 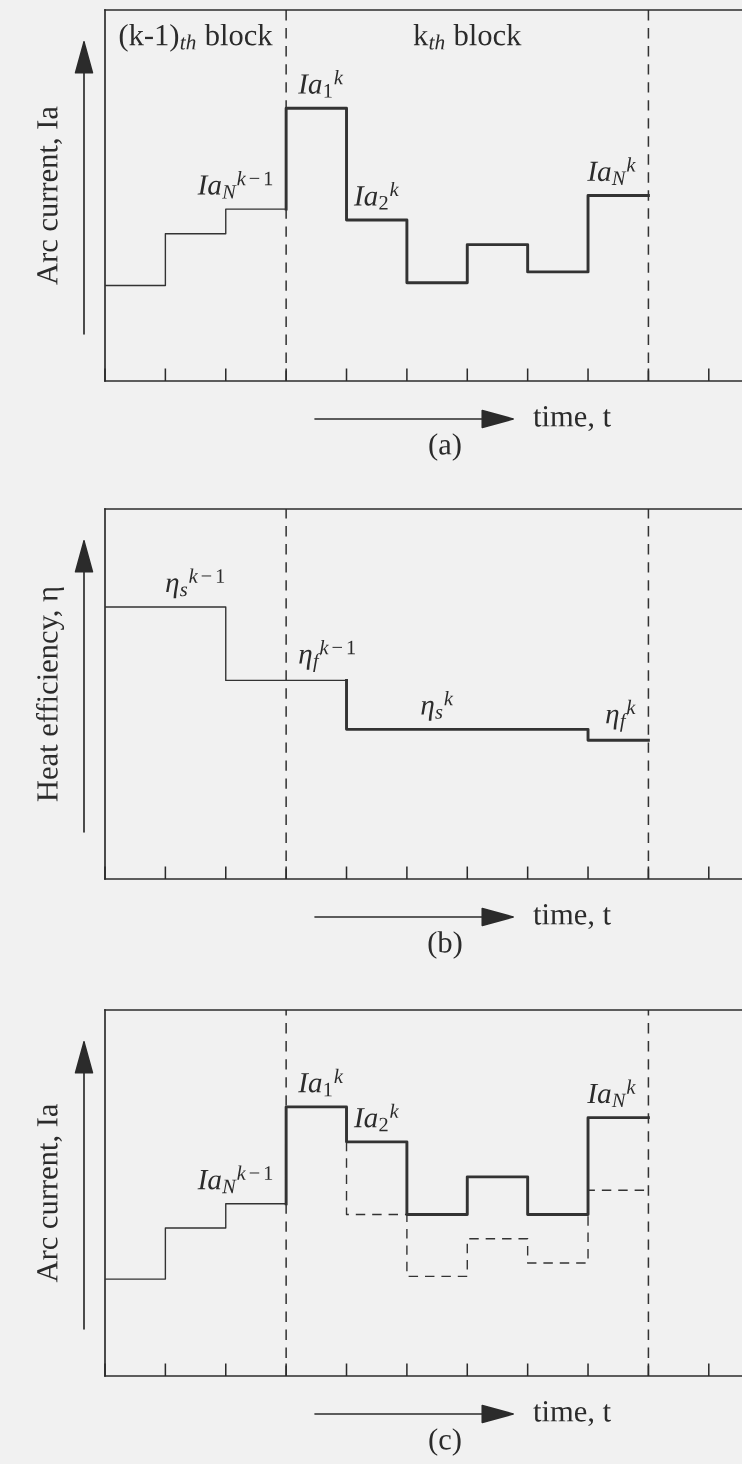 I want to click on text: k$_{th}$ block, so click(x=467, y=36).